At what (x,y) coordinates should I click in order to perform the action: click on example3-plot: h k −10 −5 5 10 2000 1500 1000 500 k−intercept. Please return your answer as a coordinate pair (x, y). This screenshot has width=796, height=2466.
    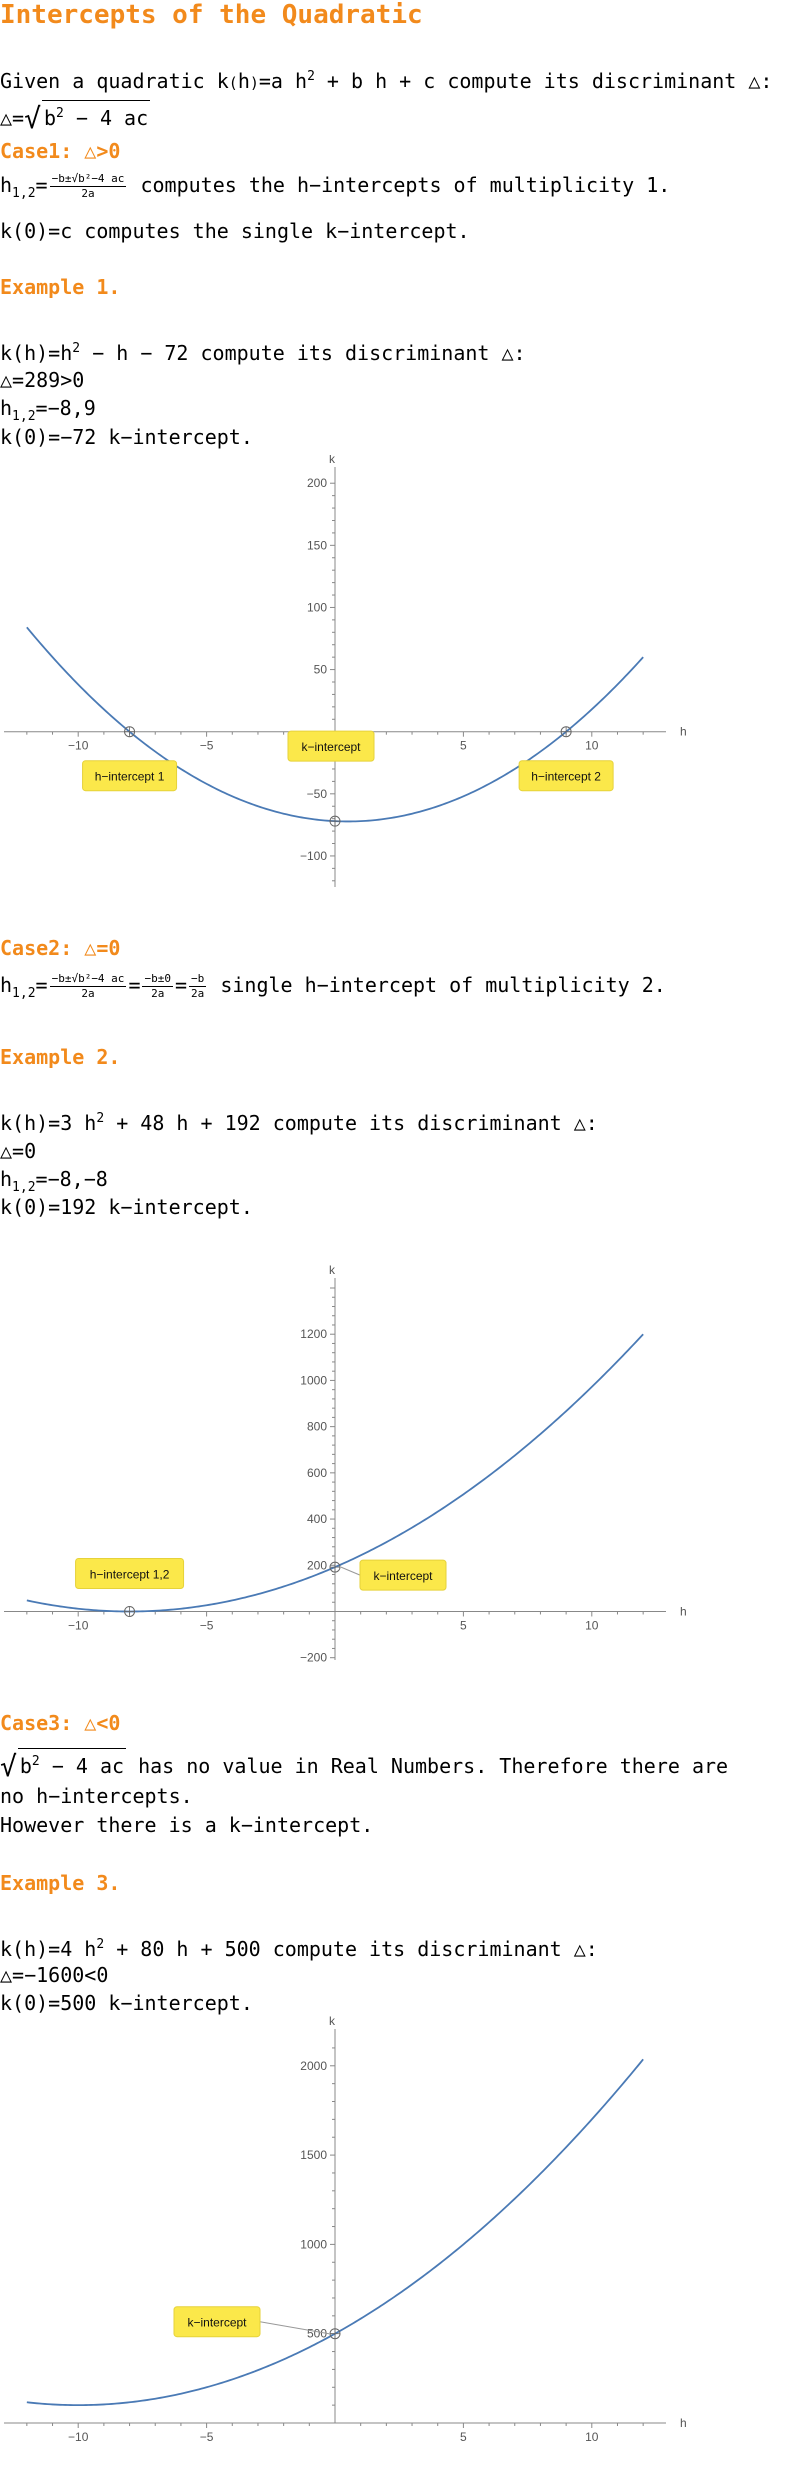
    Looking at the image, I should click on (345, 2229).